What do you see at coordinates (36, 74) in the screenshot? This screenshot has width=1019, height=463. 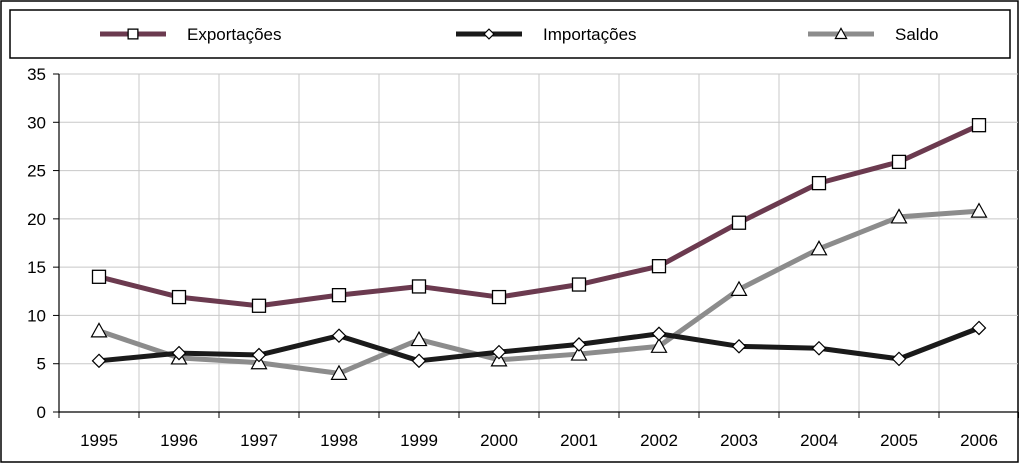 I see `y-tick-label: 35` at bounding box center [36, 74].